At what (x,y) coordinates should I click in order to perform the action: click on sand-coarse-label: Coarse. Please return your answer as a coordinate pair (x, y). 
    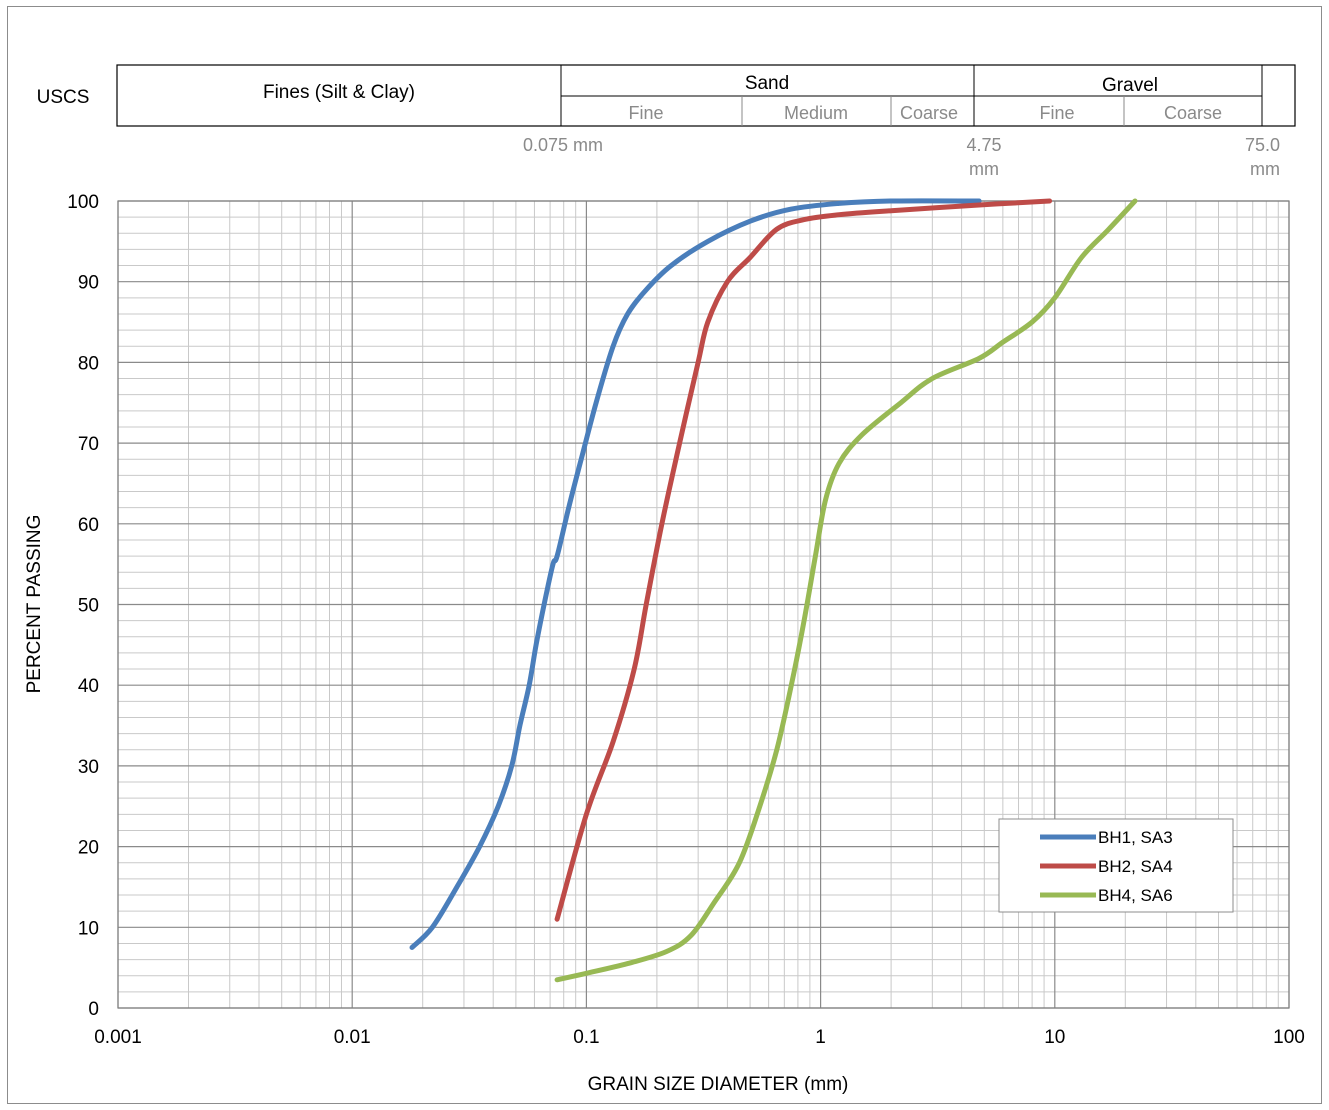
    Looking at the image, I should click on (929, 113).